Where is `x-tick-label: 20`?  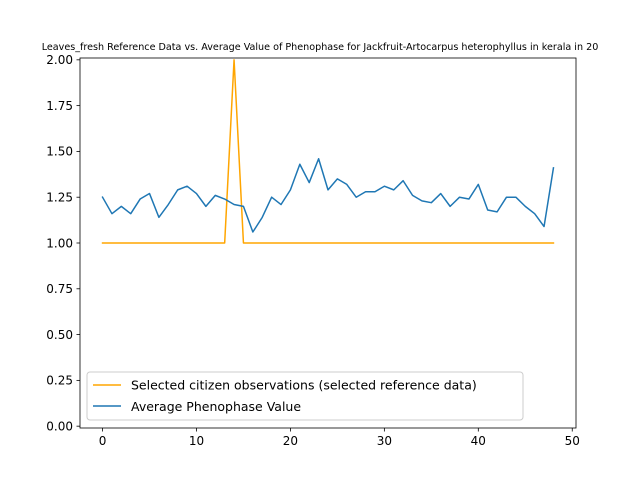 x-tick-label: 20 is located at coordinates (290, 441).